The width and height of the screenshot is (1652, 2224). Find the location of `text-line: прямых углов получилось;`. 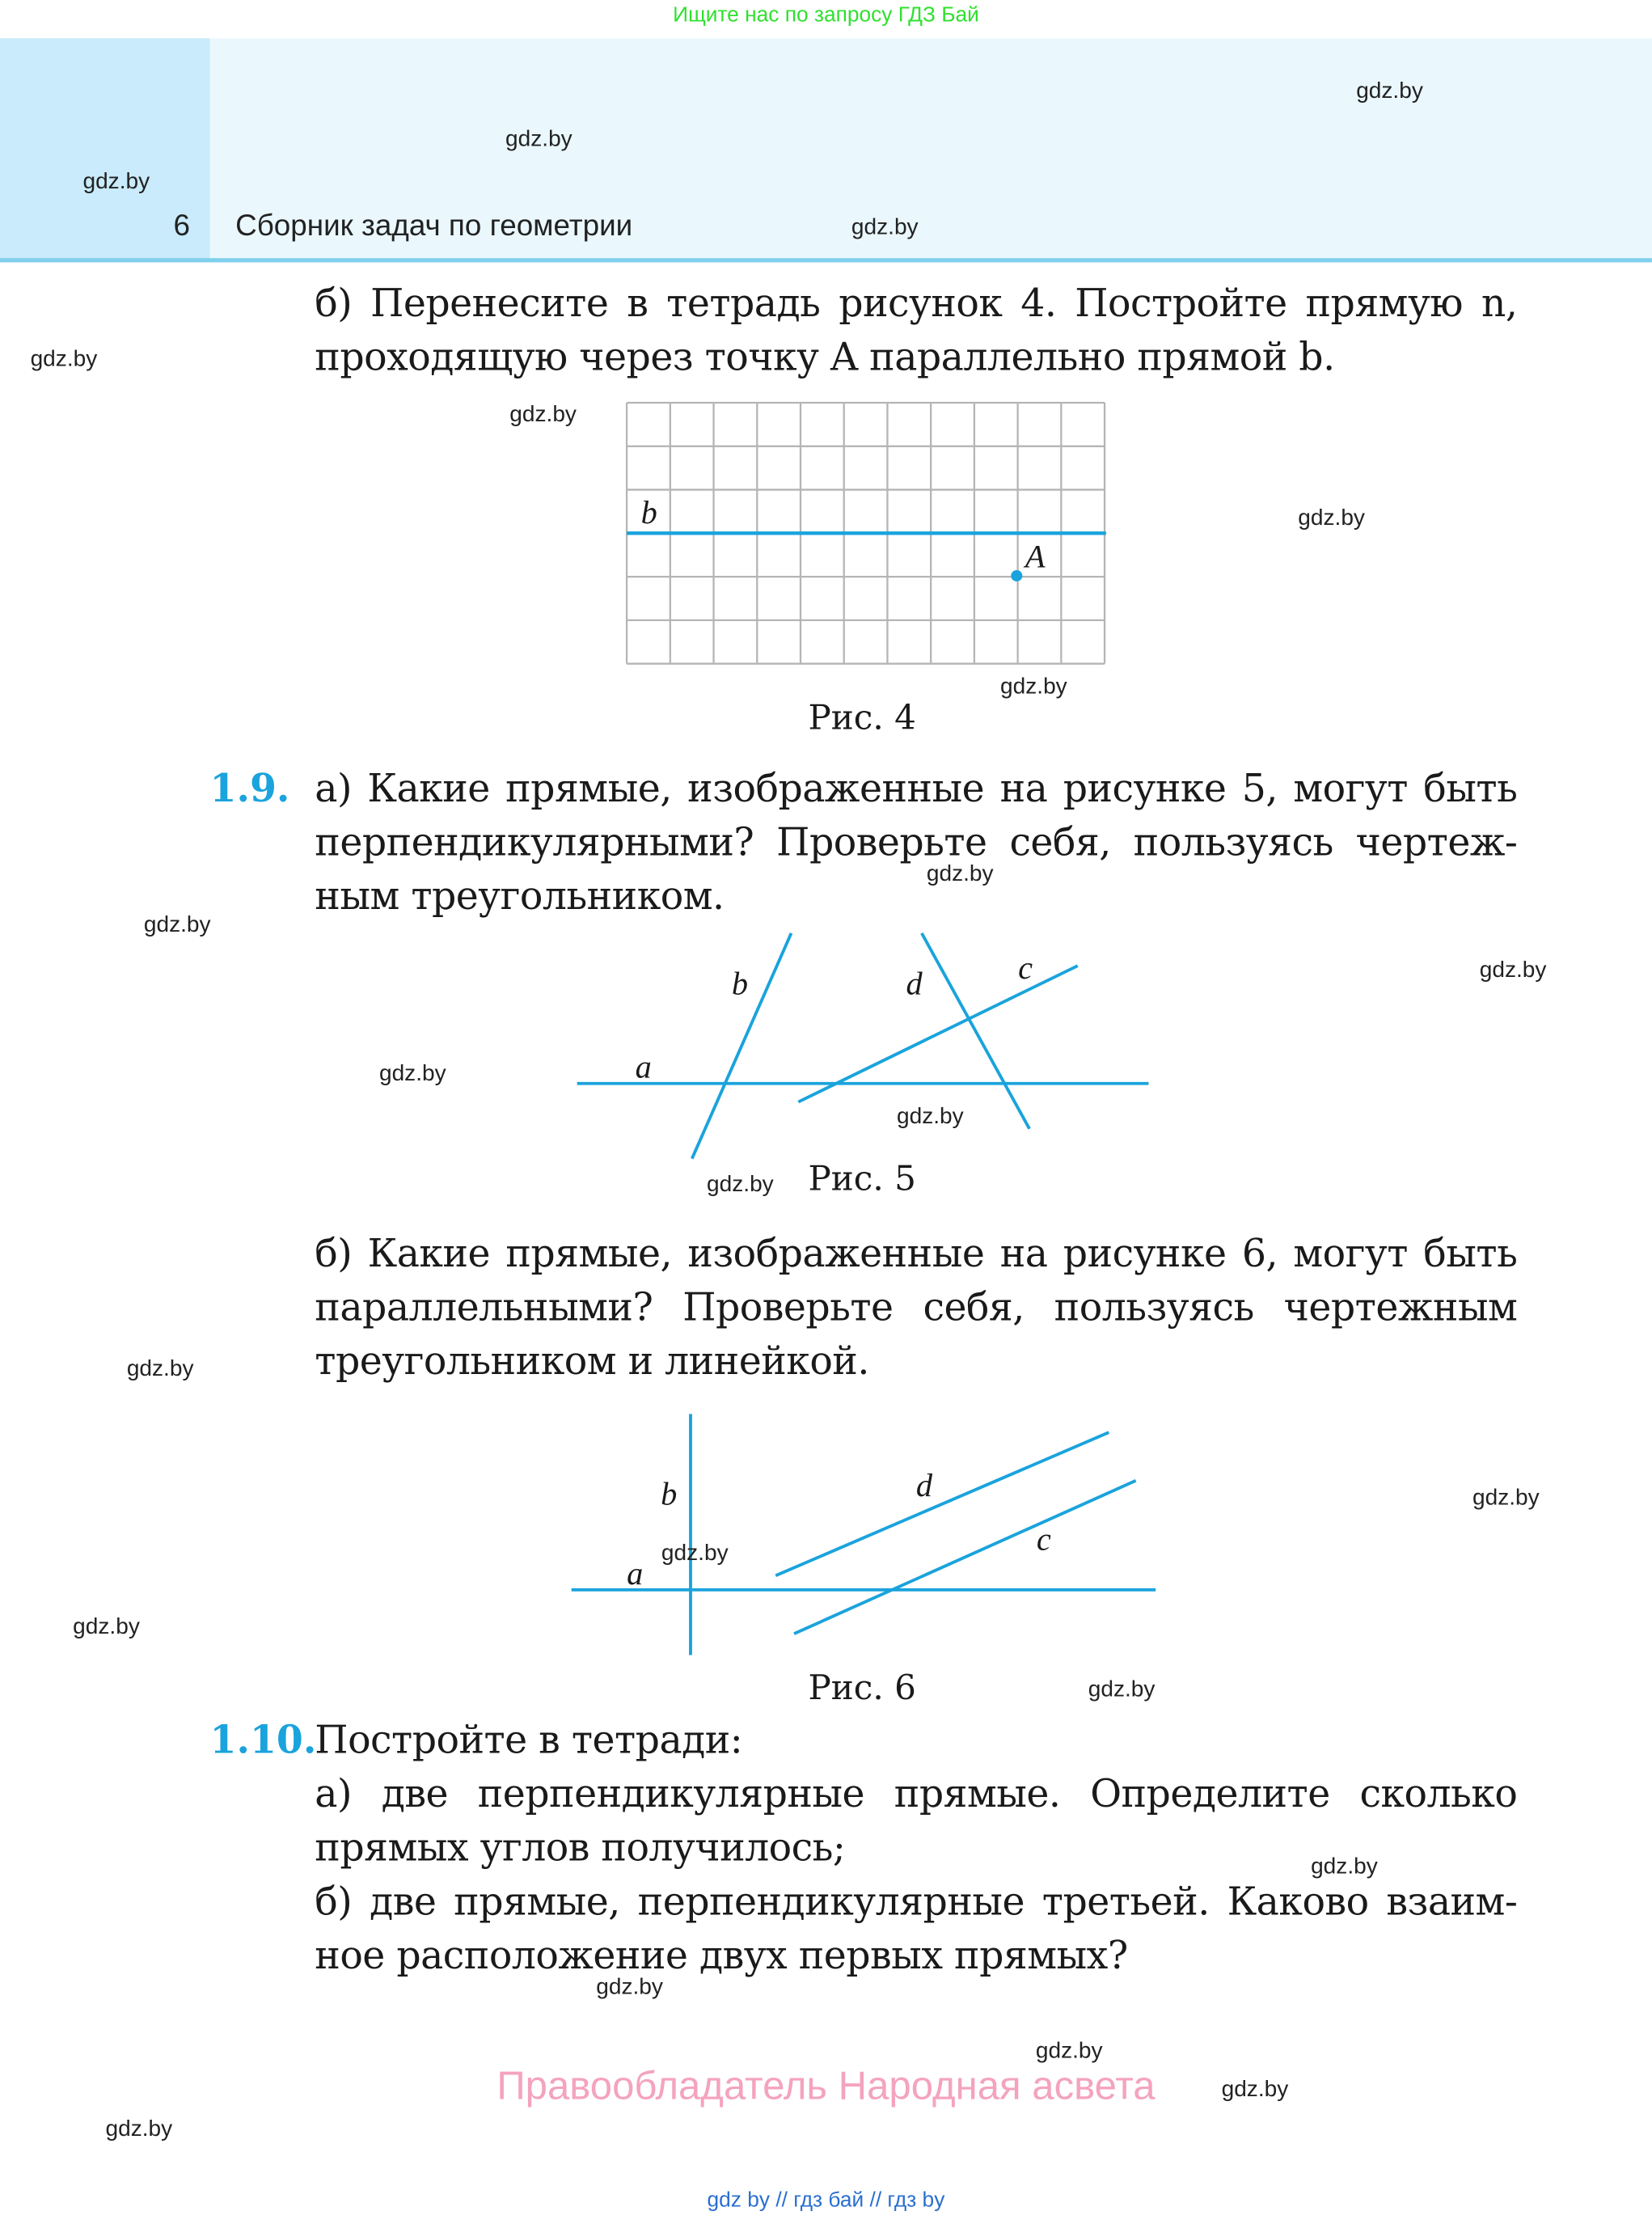

text-line: прямых углов получилось; is located at coordinates (580, 1849).